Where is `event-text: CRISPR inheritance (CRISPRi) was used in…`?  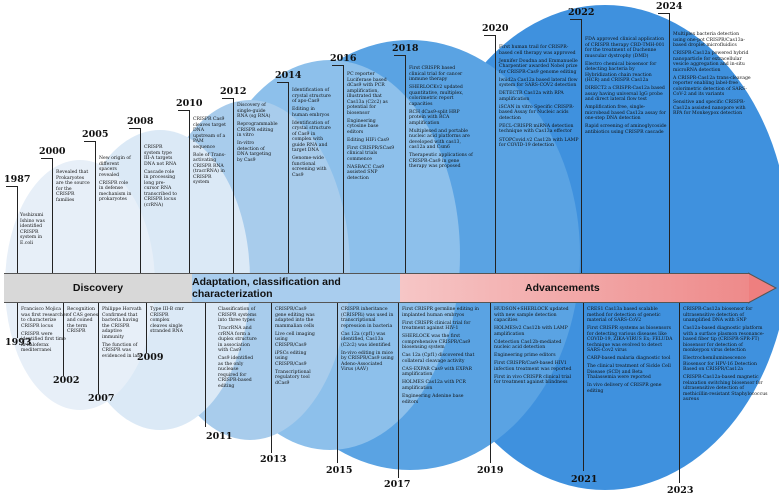
event-text: CRISPR inheritance (CRISPRi) was used in… is located at coordinates (367, 318).